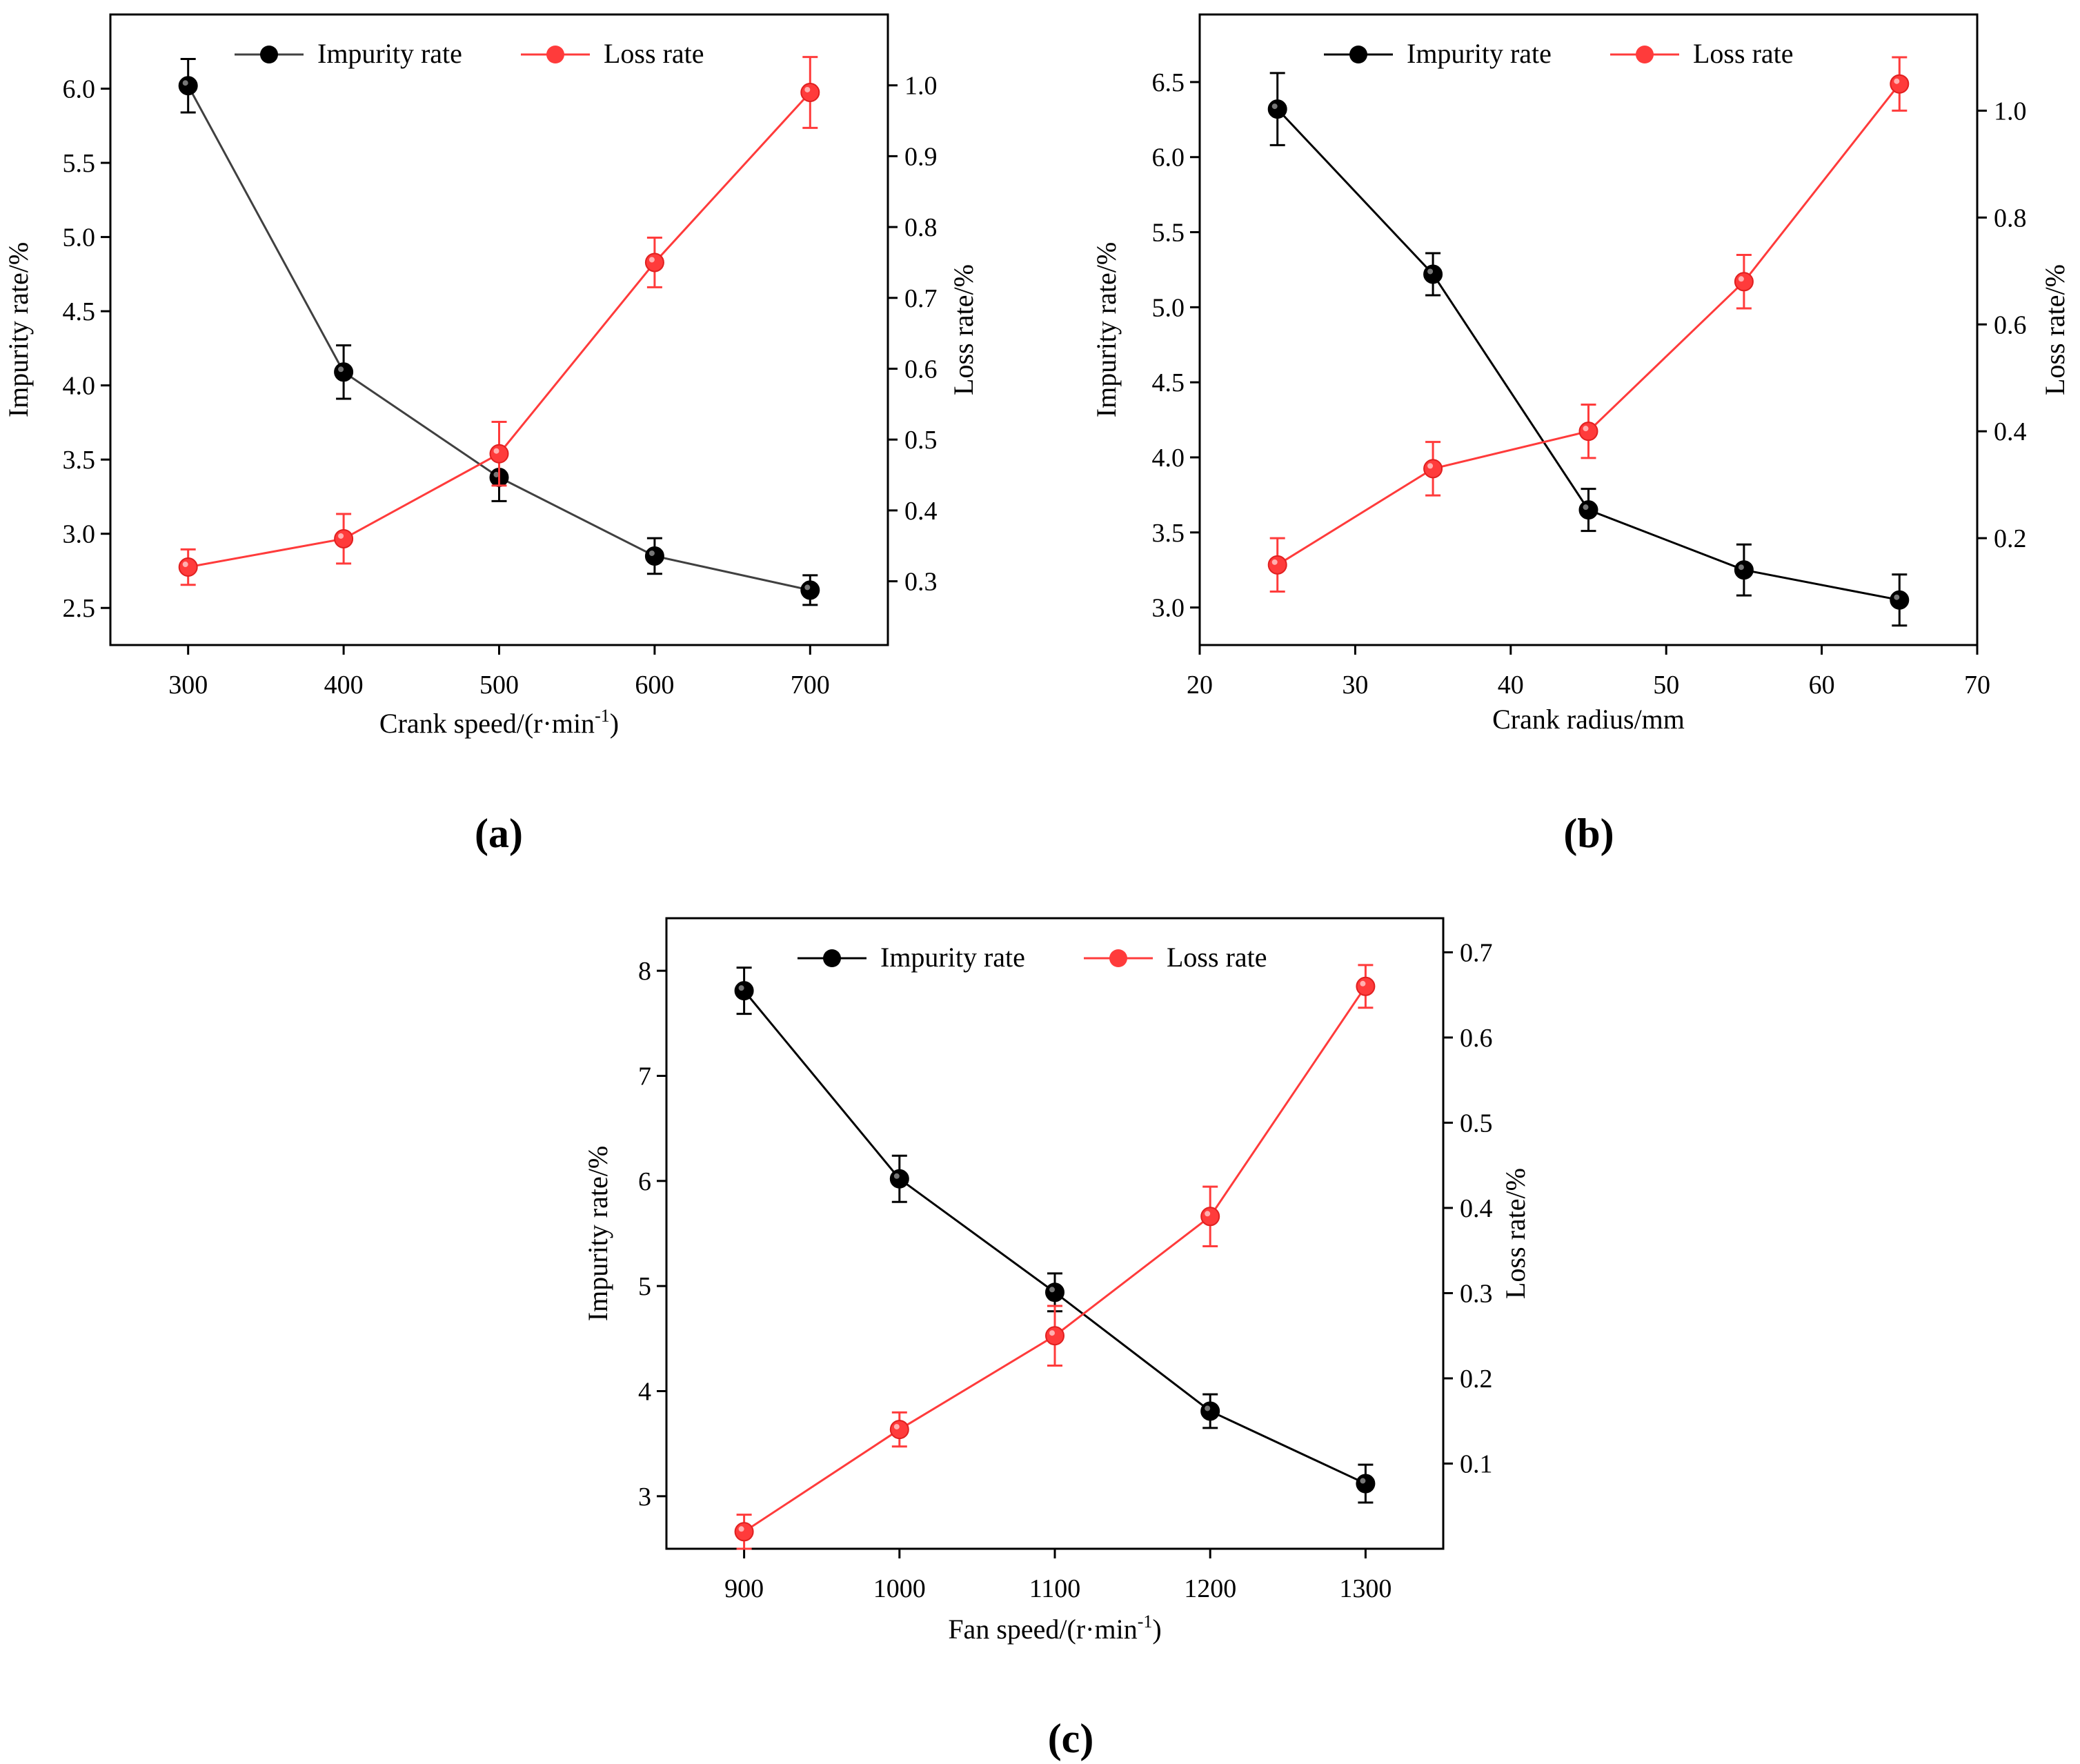 The width and height of the screenshot is (2080, 1764). Describe the element at coordinates (1977, 685) in the screenshot. I see `x-tick-label: 70` at that location.